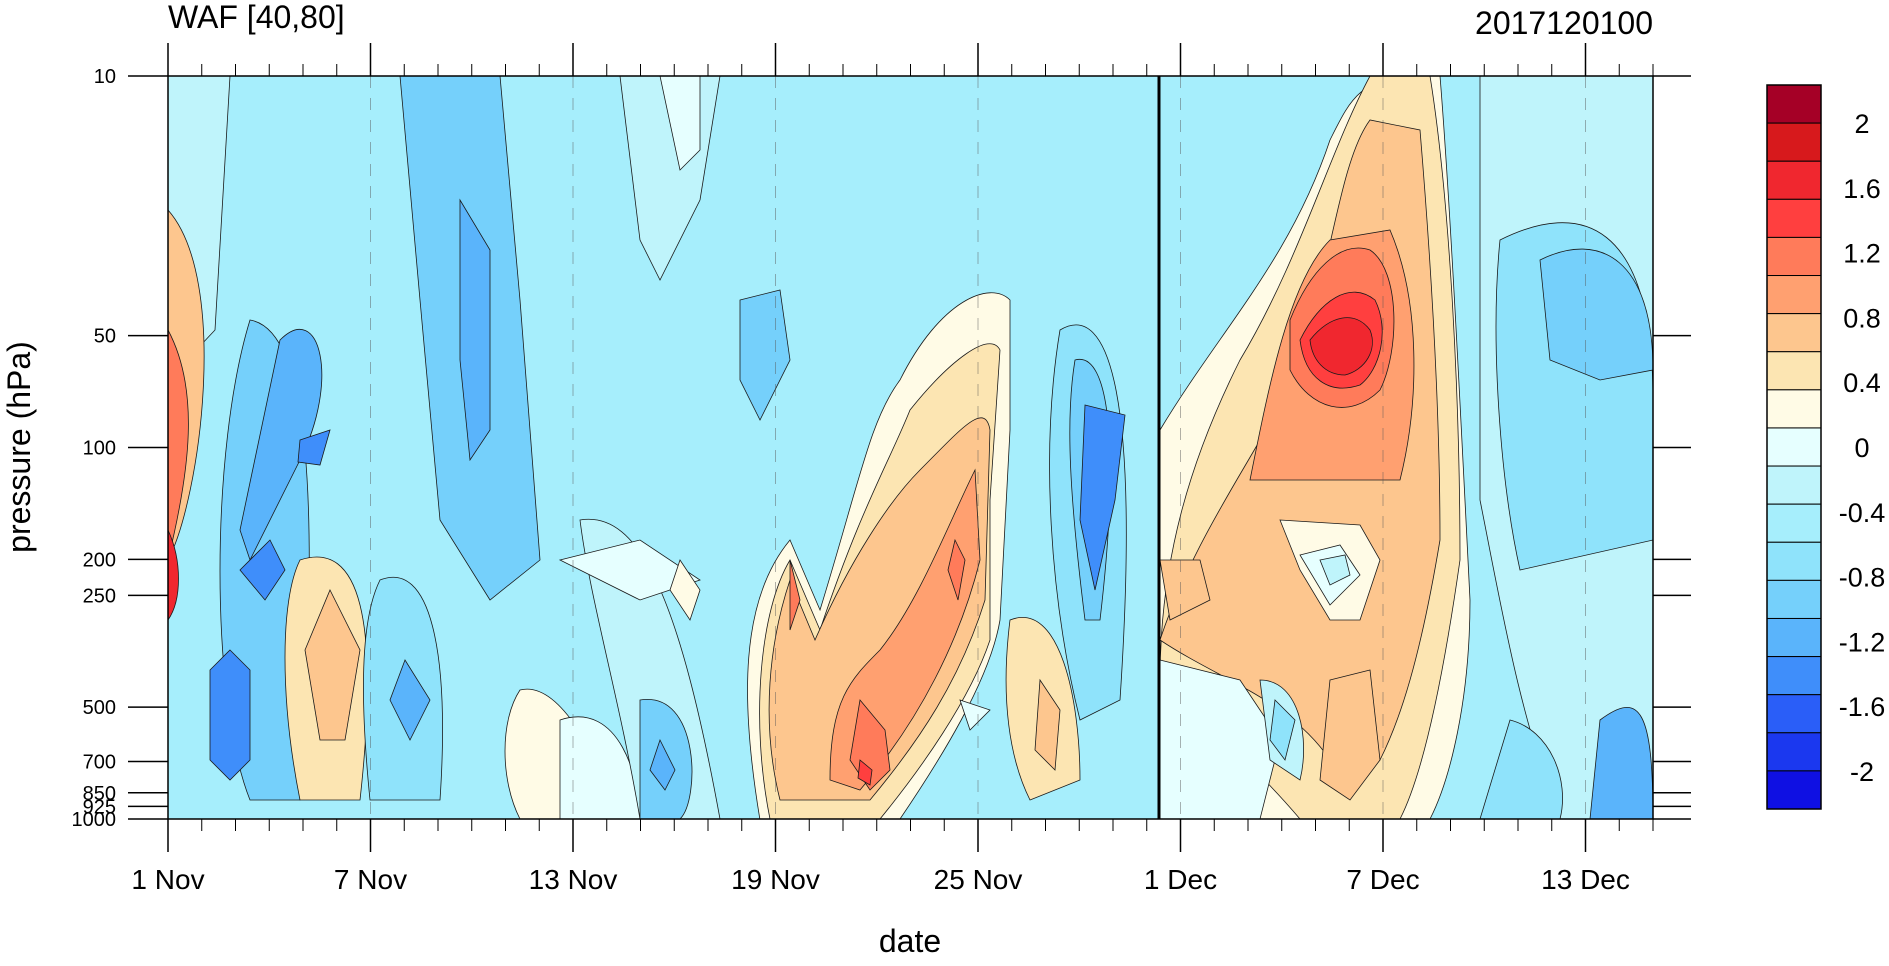 The height and width of the screenshot is (966, 1889). I want to click on title-right: 2017120100, so click(1564, 23).